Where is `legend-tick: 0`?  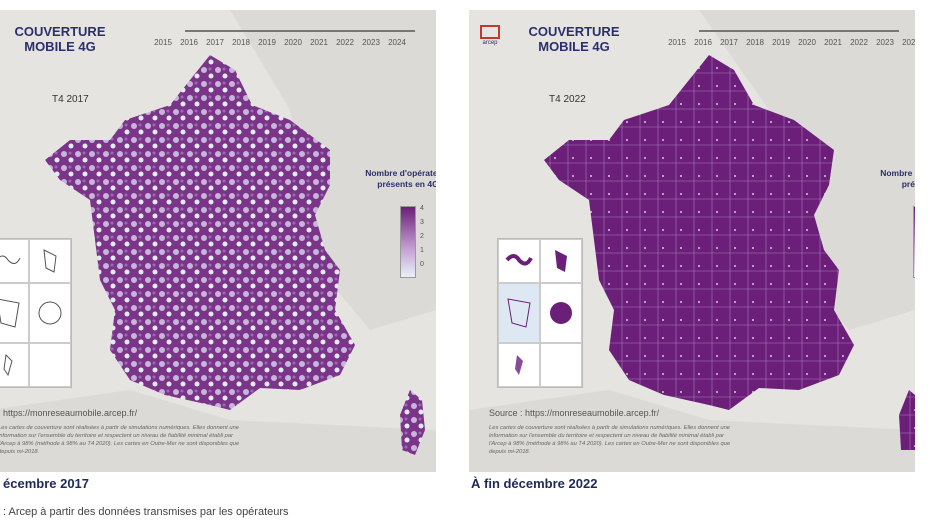
legend-tick: 0 is located at coordinates (422, 264).